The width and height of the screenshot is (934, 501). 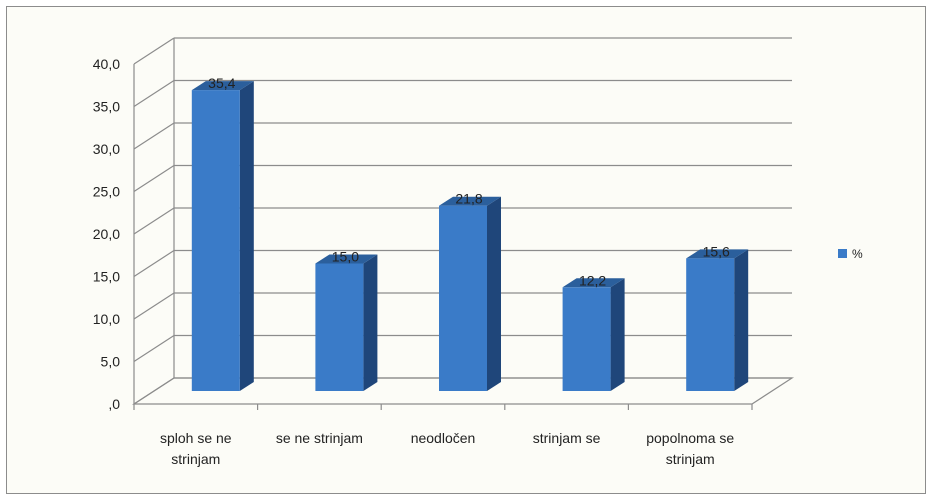 What do you see at coordinates (111, 362) in the screenshot?
I see `y-tick-label: 5,0` at bounding box center [111, 362].